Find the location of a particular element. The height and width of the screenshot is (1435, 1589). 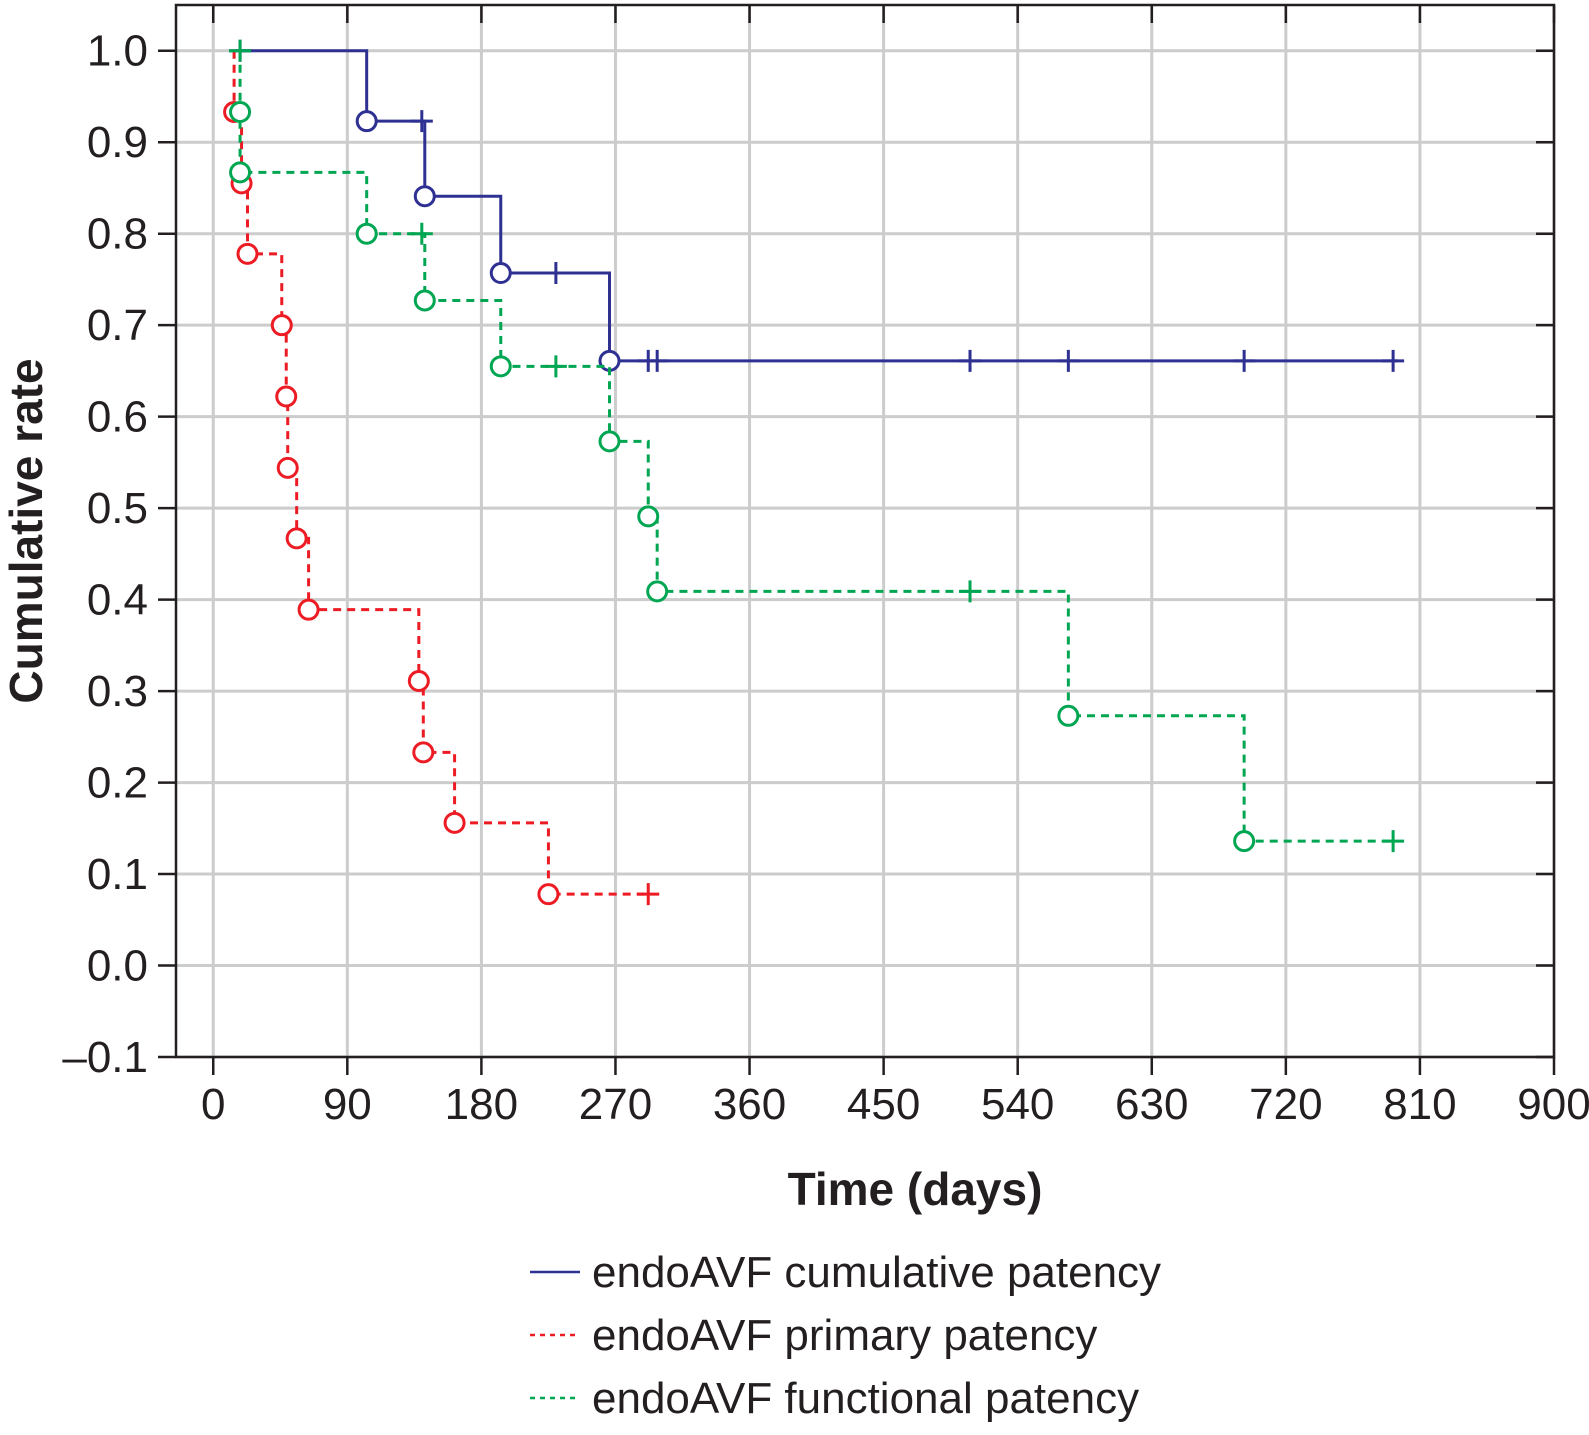

legend-item-2: endoAVF functional patency is located at coordinates (834, 1398).